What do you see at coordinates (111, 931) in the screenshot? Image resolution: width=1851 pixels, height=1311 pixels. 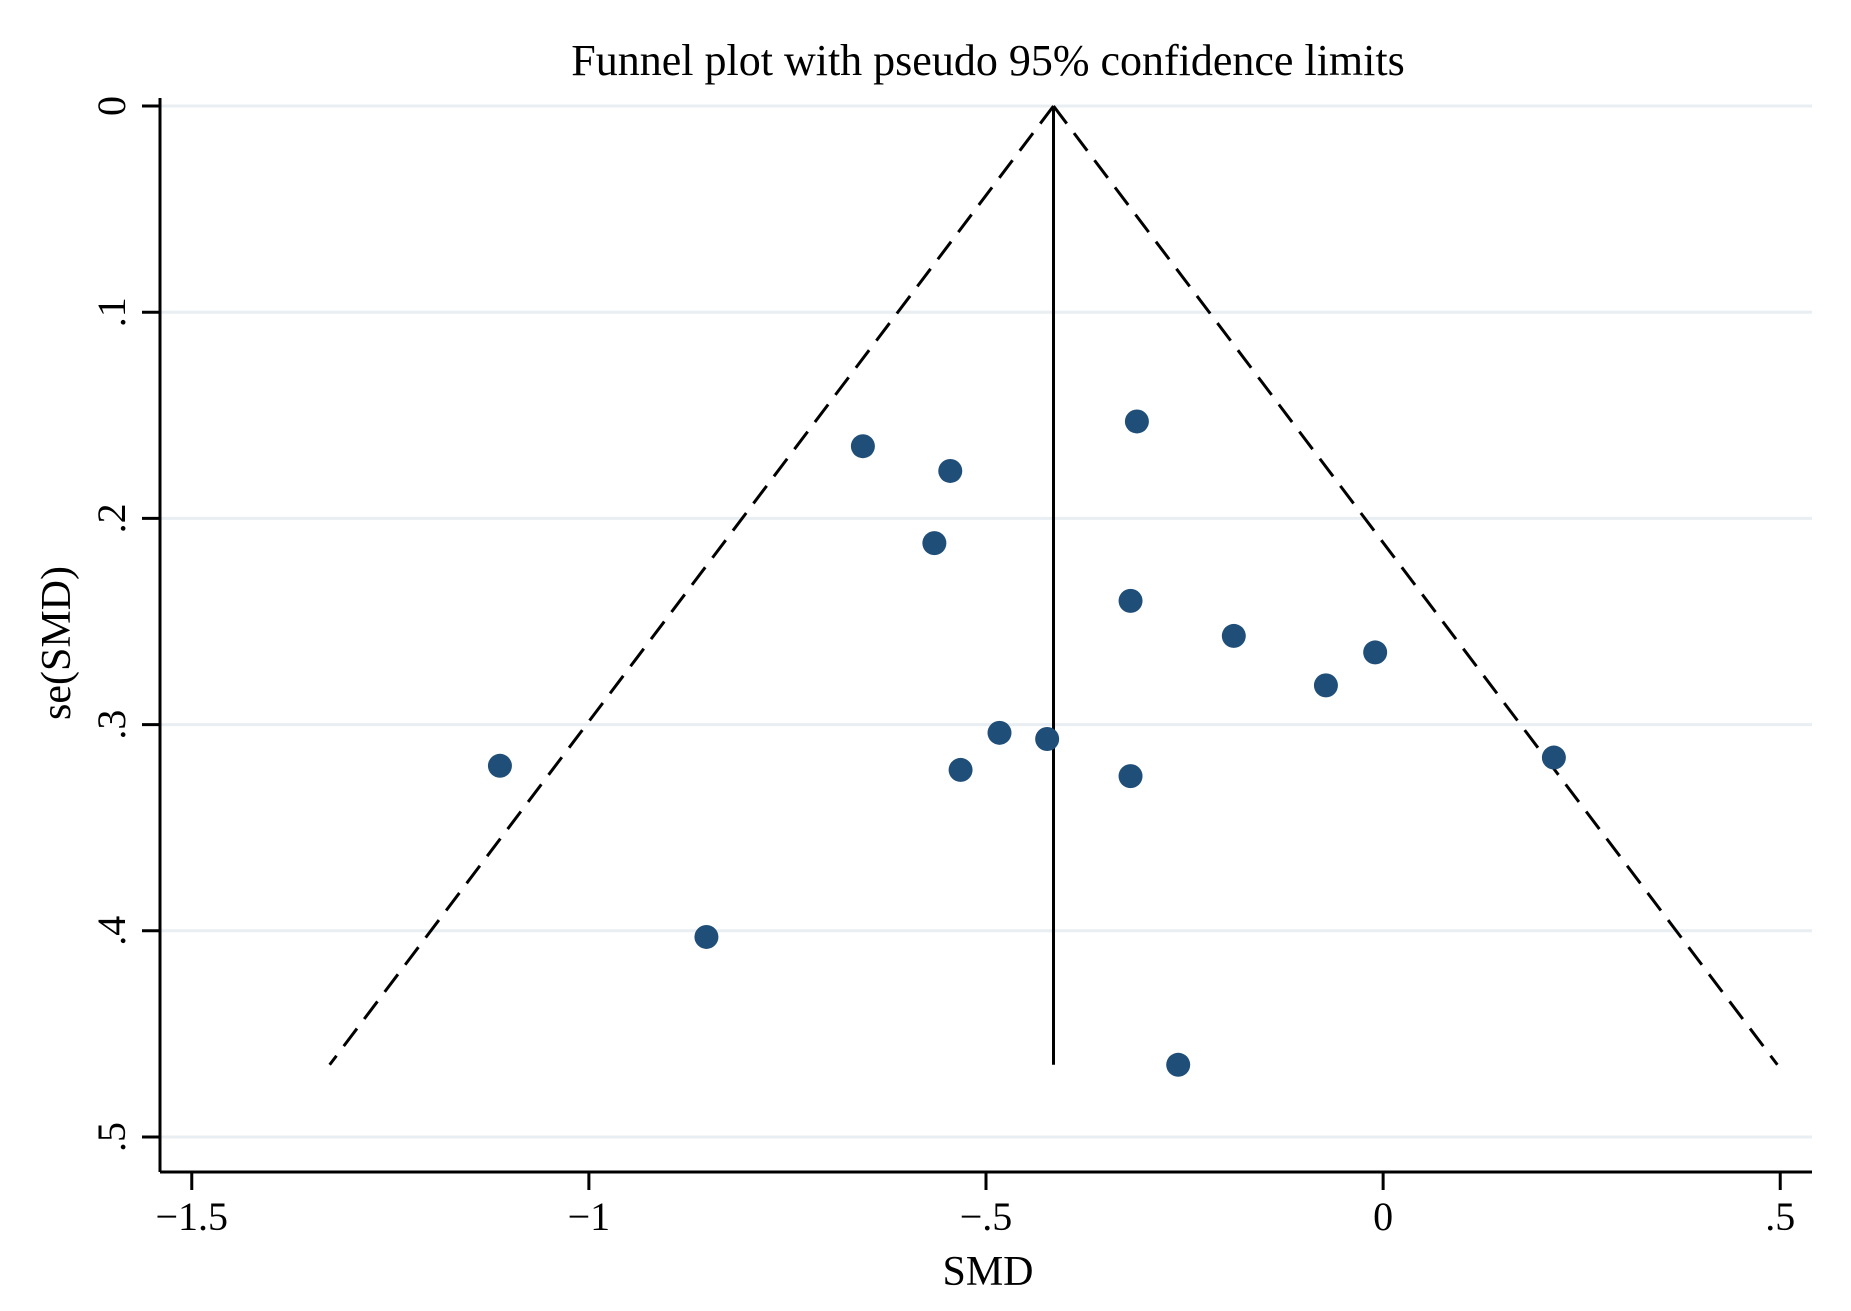 I see `y-tick-label: .4` at bounding box center [111, 931].